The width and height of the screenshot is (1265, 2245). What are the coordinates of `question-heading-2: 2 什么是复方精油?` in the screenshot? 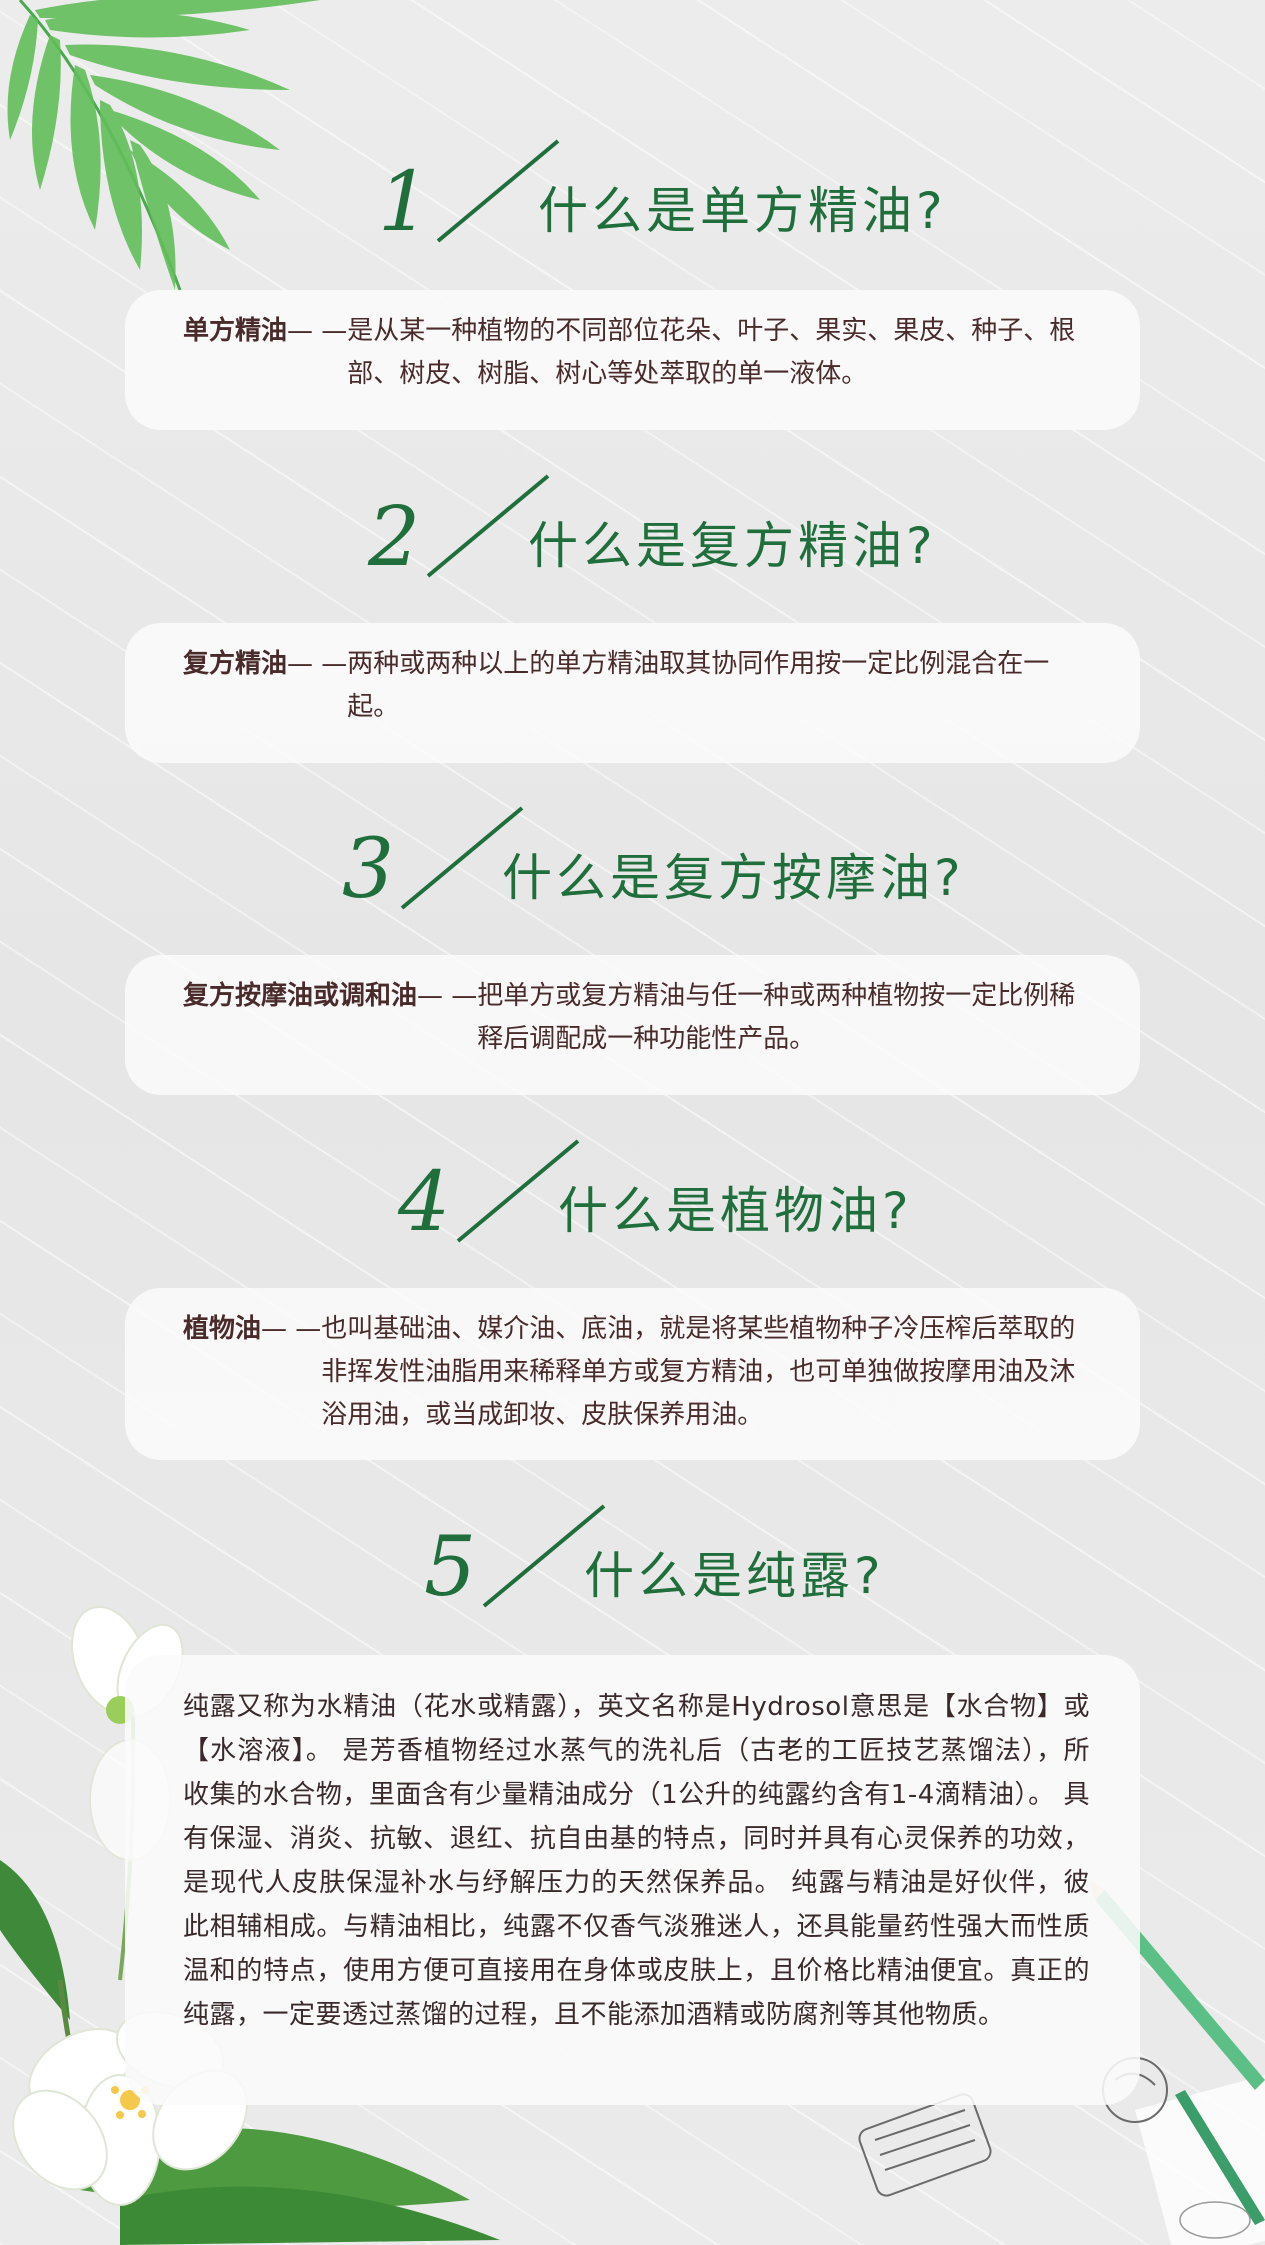 It's located at (652, 525).